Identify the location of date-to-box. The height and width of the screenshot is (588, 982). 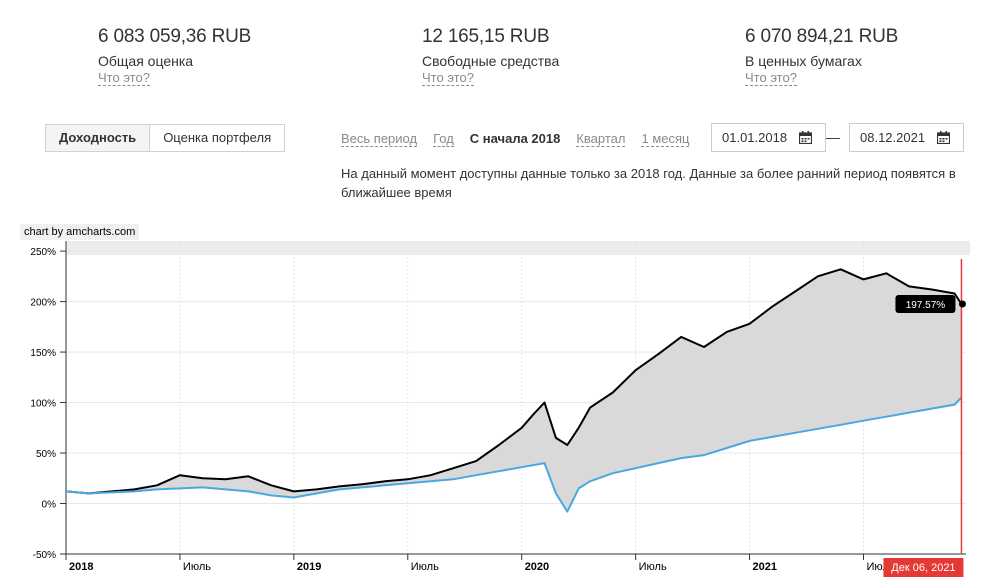
(906, 137).